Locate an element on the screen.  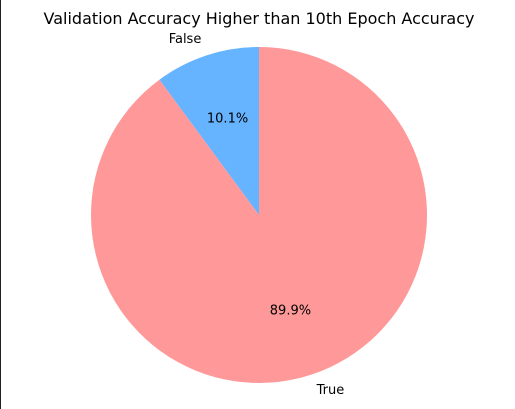
pie-slice-false is located at coordinates (209, 131).